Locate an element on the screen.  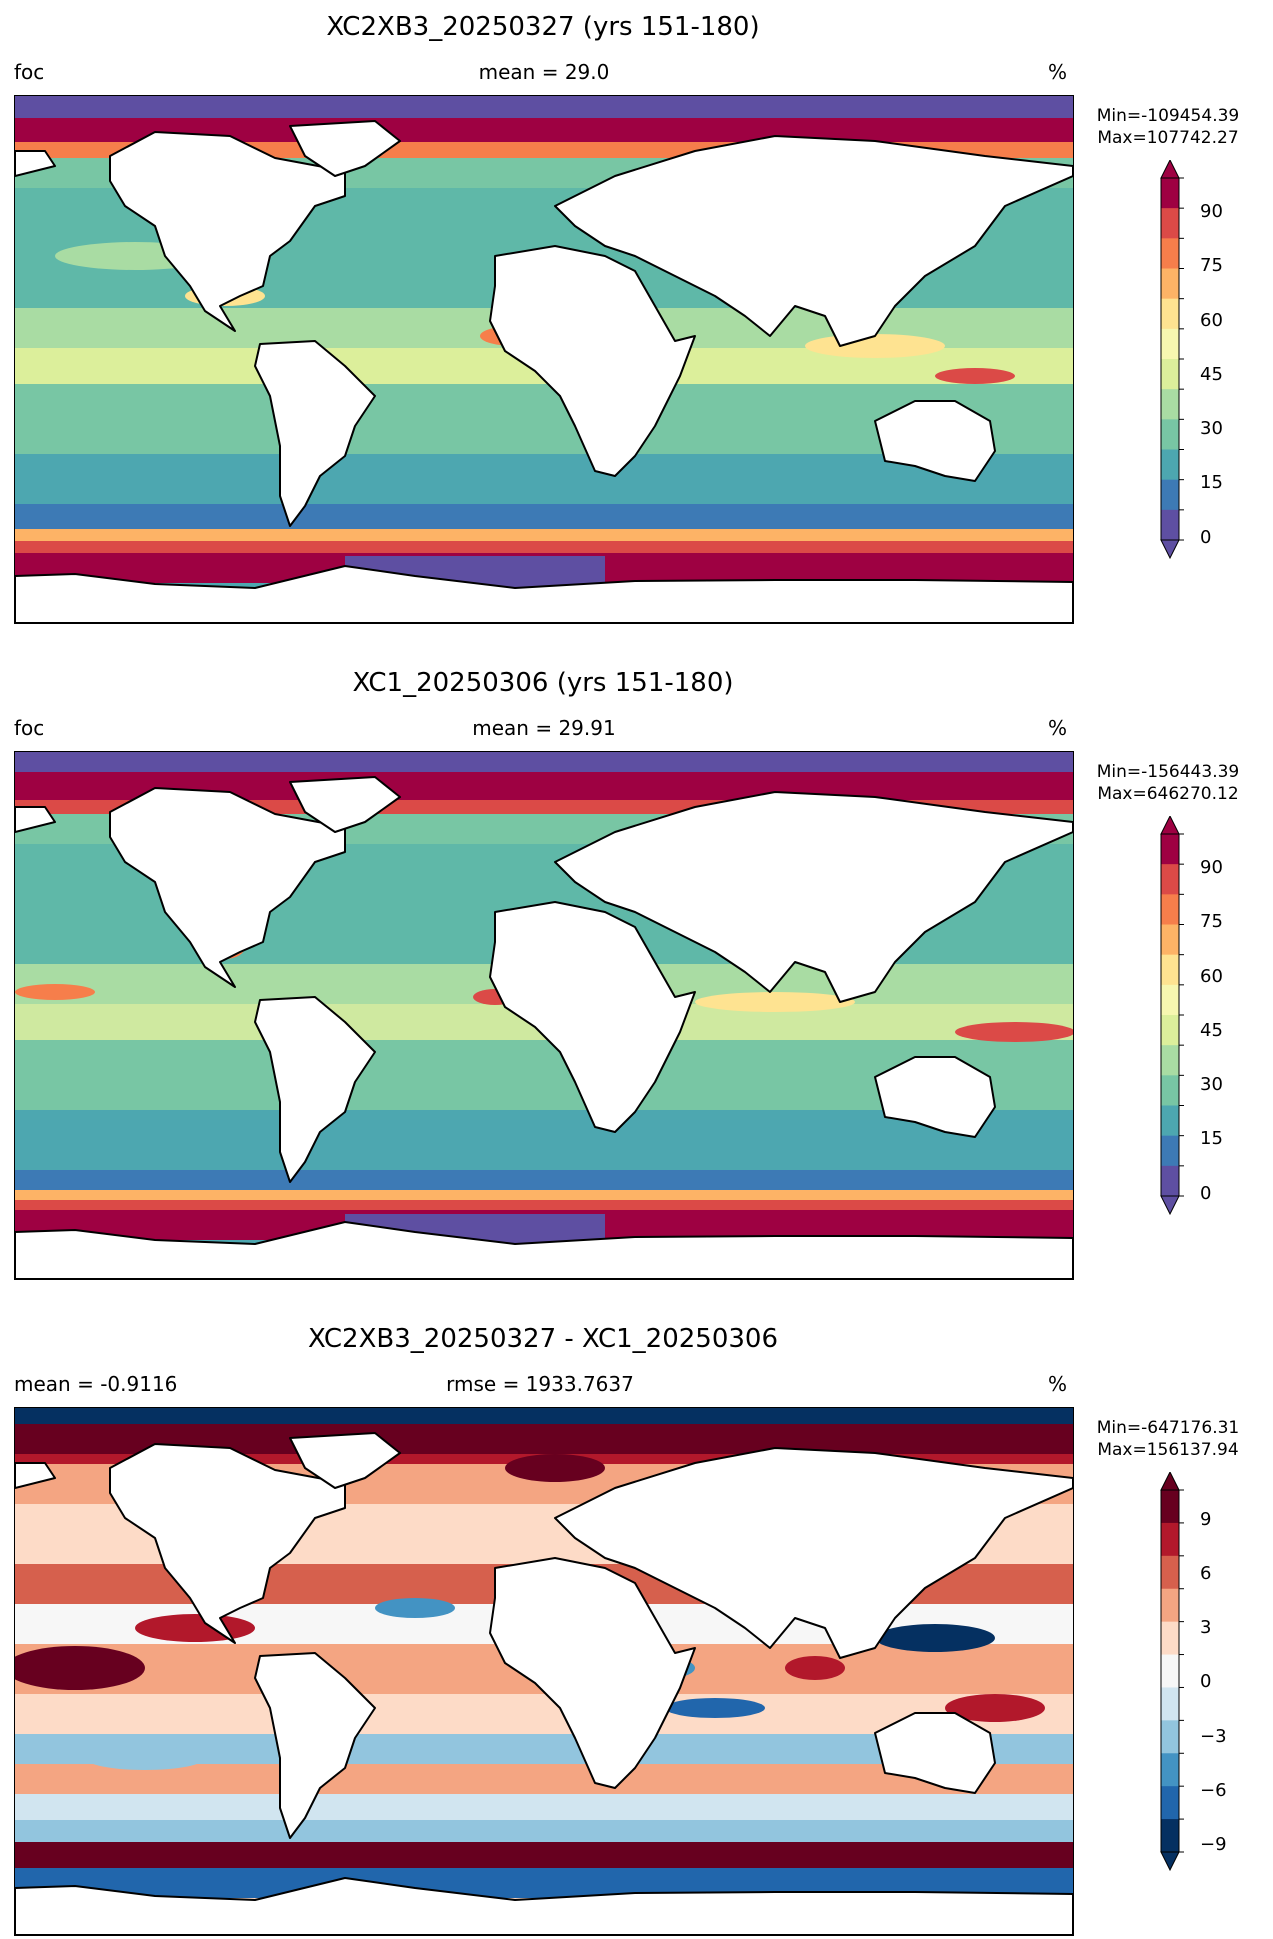
panel-3-min-text: Min=-647176.31 is located at coordinates (1168, 1428).